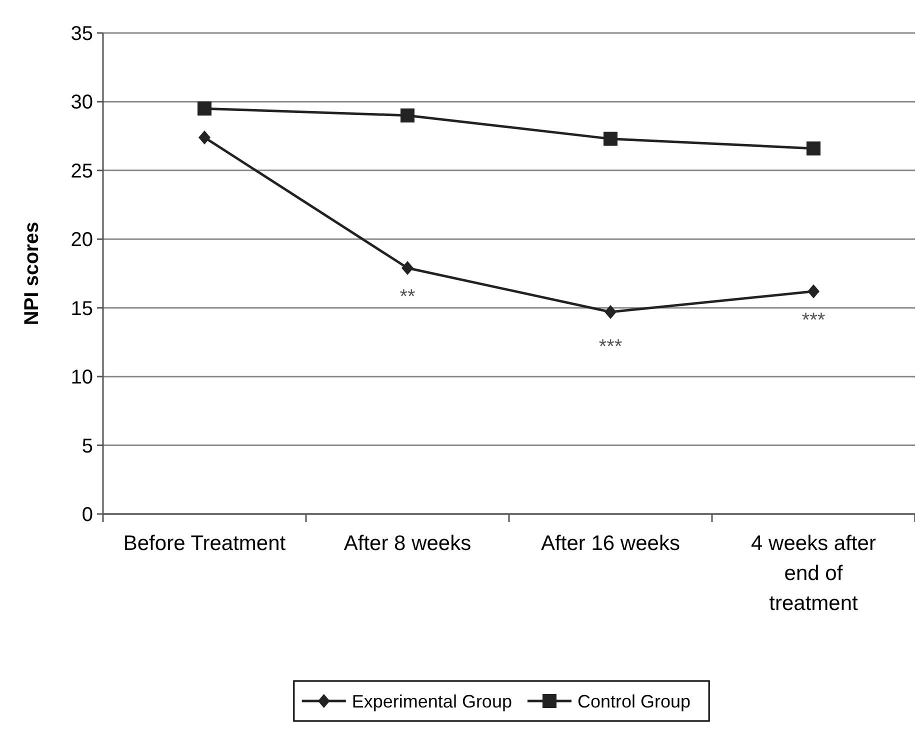 Image resolution: width=923 pixels, height=737 pixels. Describe the element at coordinates (32, 274) in the screenshot. I see `y-axis-title: NPI scores` at that location.